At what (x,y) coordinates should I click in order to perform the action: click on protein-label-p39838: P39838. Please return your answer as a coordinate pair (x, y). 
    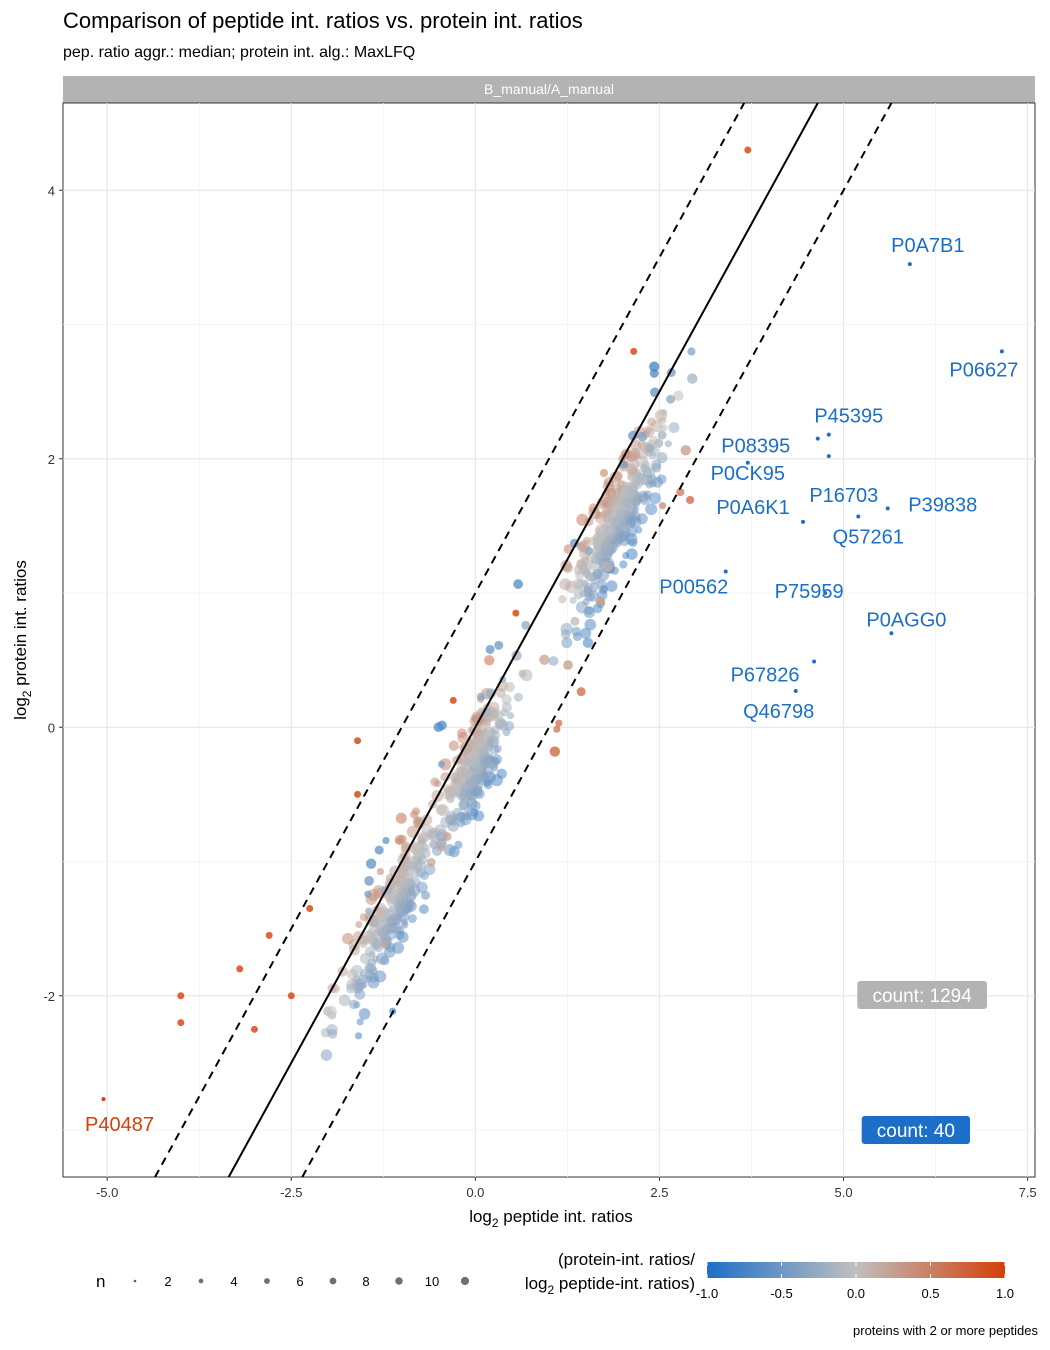
    Looking at the image, I should click on (942, 505).